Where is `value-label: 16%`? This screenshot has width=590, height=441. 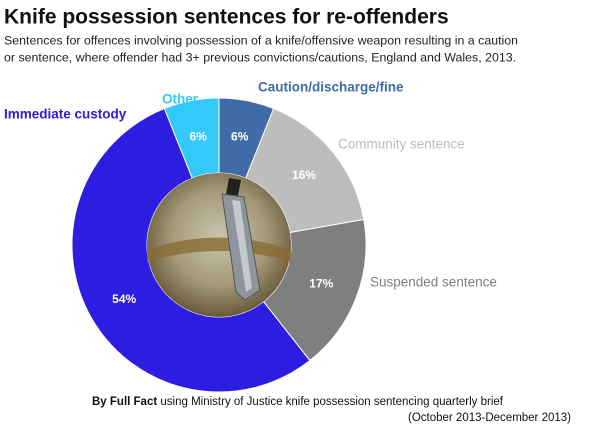
value-label: 16% is located at coordinates (304, 175).